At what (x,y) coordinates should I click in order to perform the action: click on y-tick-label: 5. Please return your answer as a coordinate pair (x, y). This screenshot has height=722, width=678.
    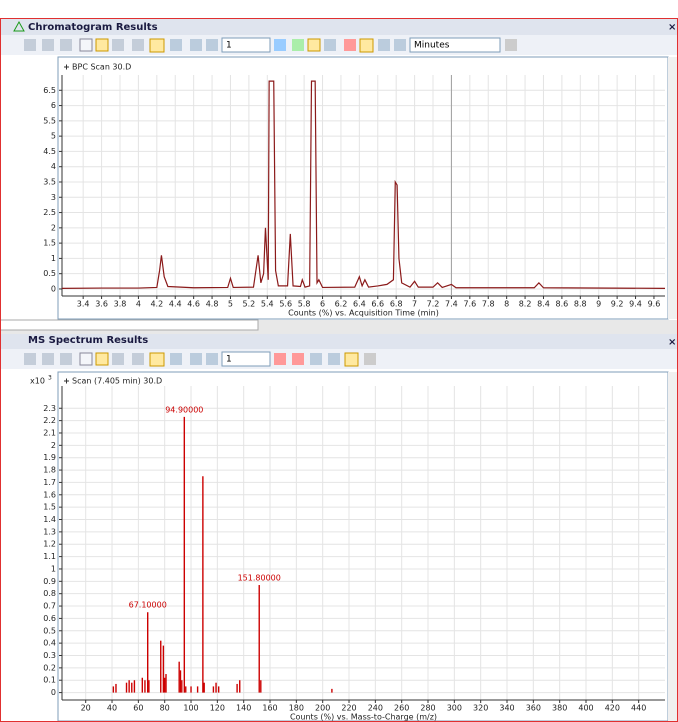
    Looking at the image, I should click on (53, 136).